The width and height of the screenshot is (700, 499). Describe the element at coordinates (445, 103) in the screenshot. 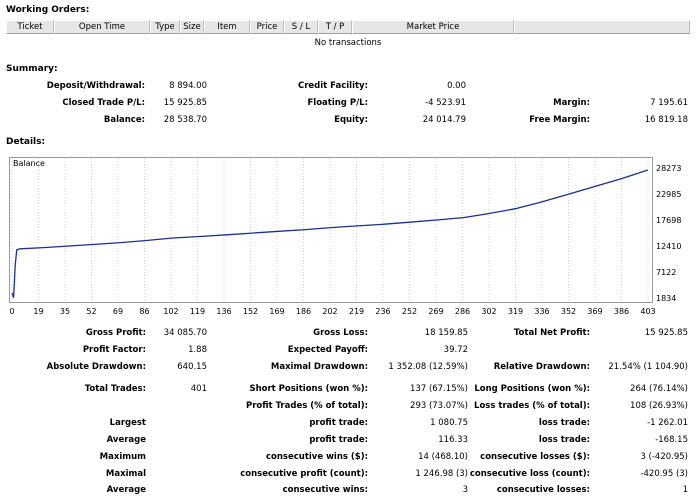

I see `floating-pl-value: -4 523.91` at that location.